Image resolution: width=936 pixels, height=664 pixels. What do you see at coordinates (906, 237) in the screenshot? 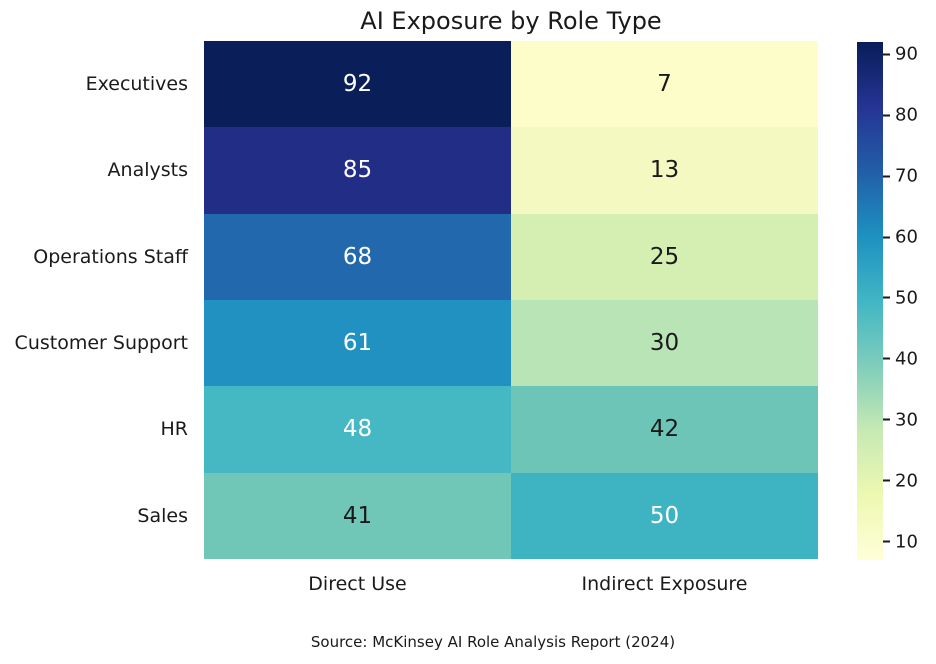
I see `tick-label: 60` at bounding box center [906, 237].